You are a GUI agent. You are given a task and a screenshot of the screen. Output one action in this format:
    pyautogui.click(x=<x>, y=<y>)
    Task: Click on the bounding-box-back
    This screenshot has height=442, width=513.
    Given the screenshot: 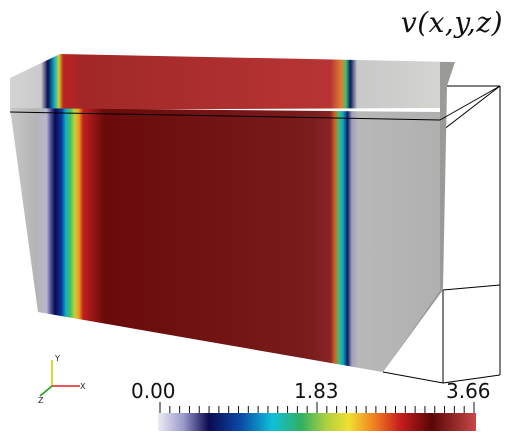 What is the action you would take?
    pyautogui.click(x=471, y=234)
    